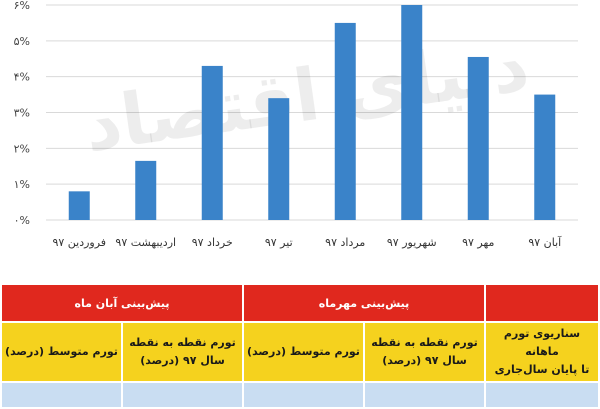  What do you see at coordinates (182, 360) in the screenshot?
I see `p2p-aban-line2: سال ۹۷ (درصد)` at bounding box center [182, 360].